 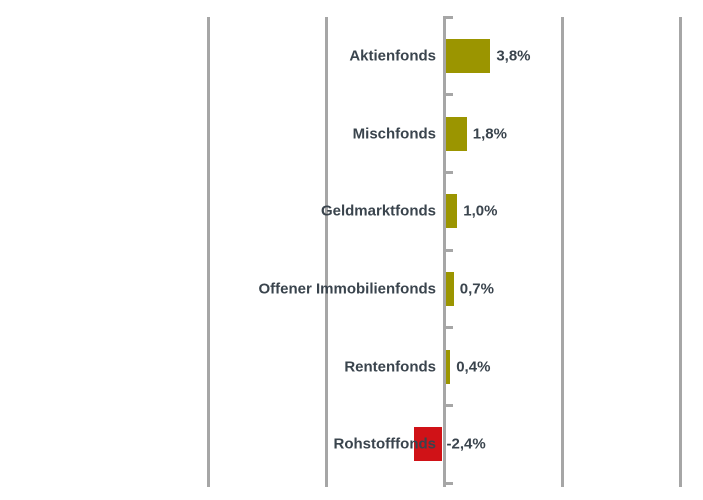 I want to click on value-label-offener-immobilienfonds: 0,7%, so click(x=476, y=289).